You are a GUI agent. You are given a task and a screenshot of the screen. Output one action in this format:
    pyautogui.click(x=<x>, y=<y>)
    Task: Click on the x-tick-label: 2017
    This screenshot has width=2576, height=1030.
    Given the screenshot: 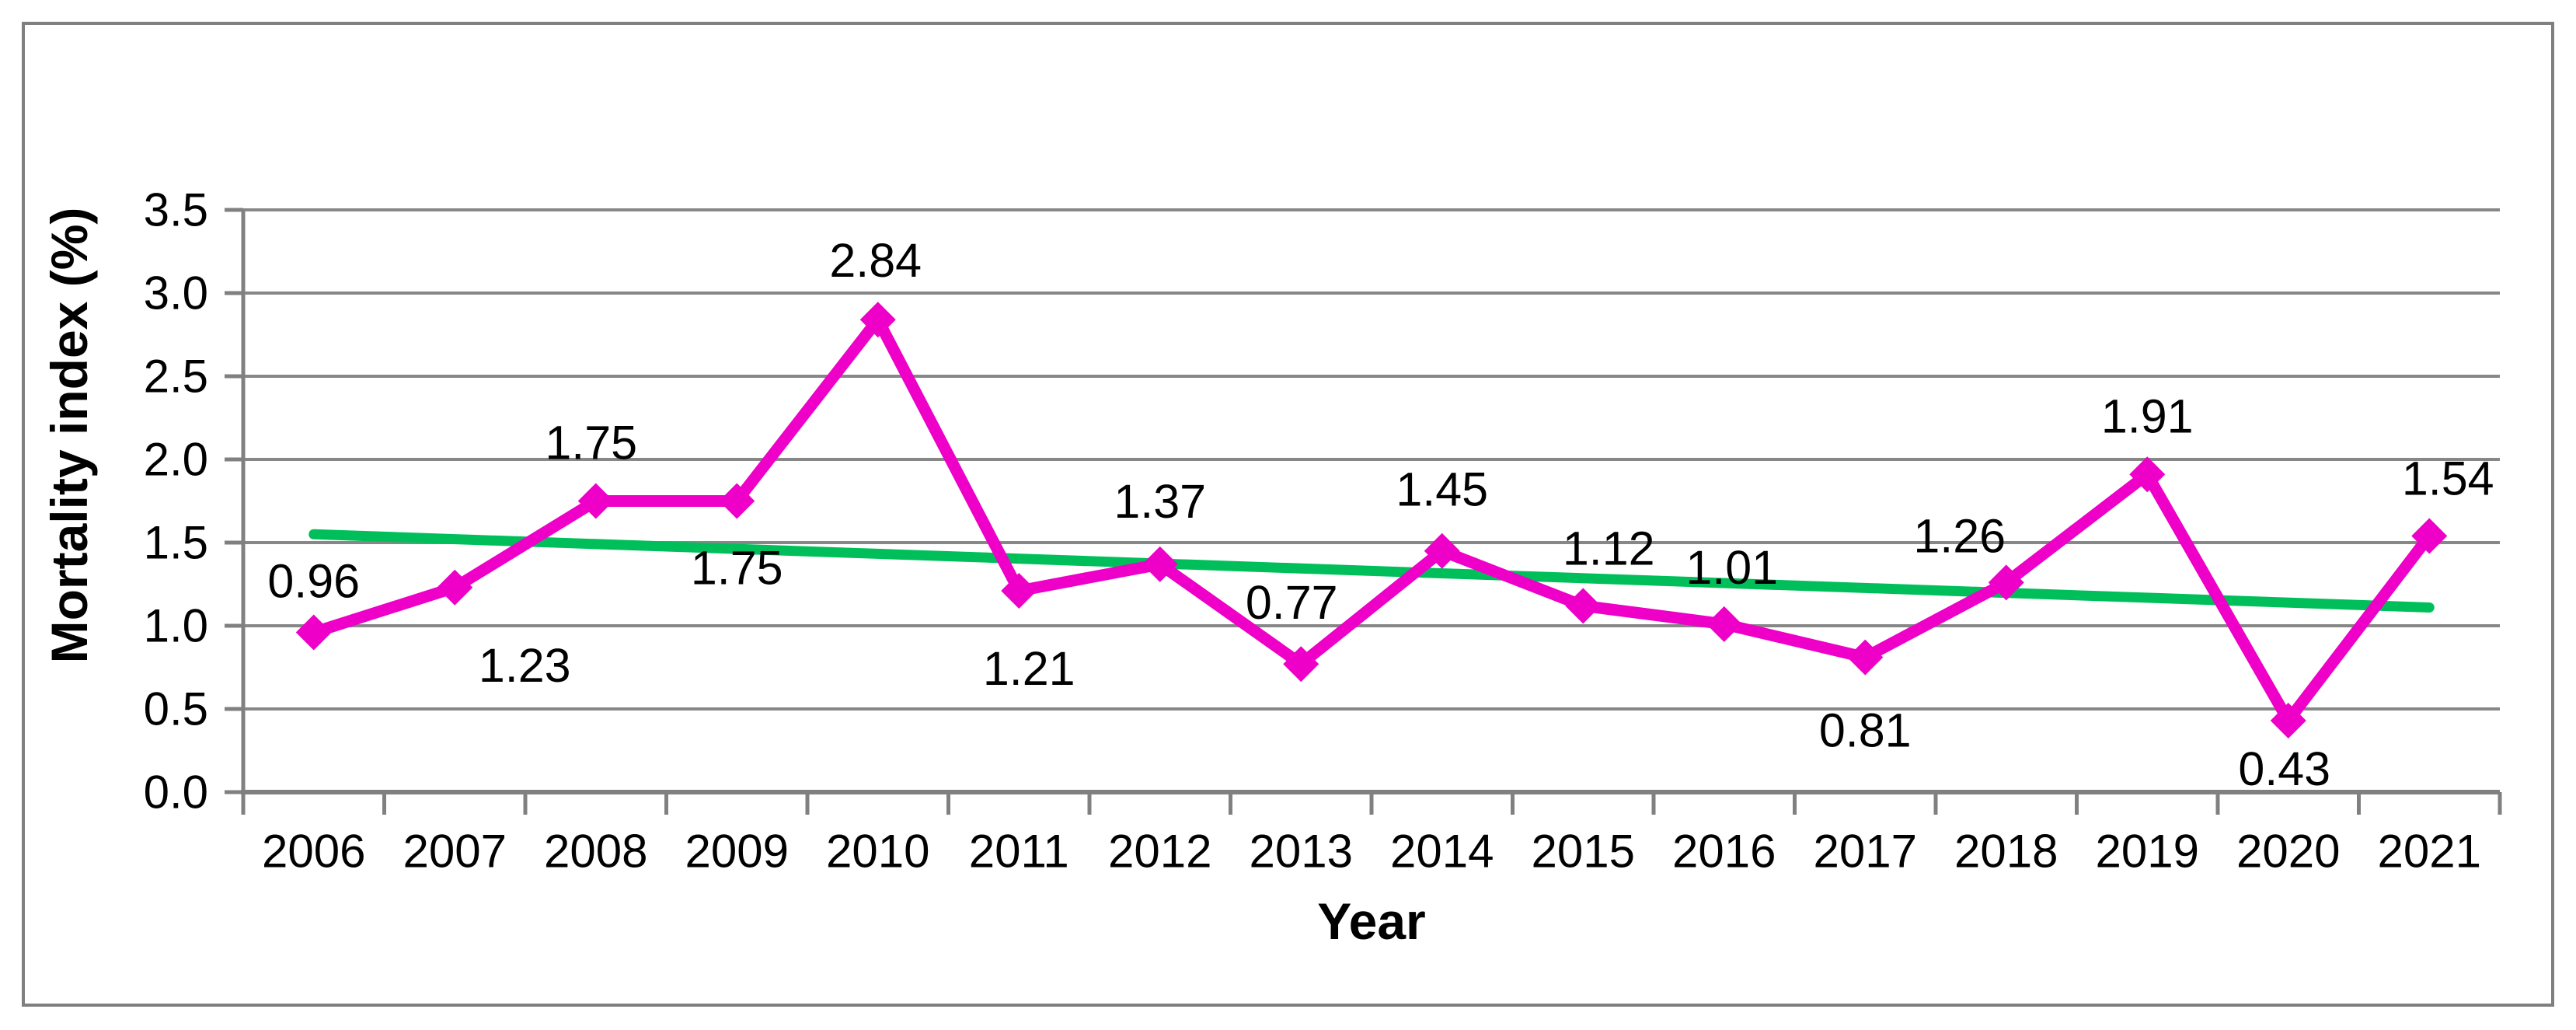 What is the action you would take?
    pyautogui.click(x=1865, y=852)
    